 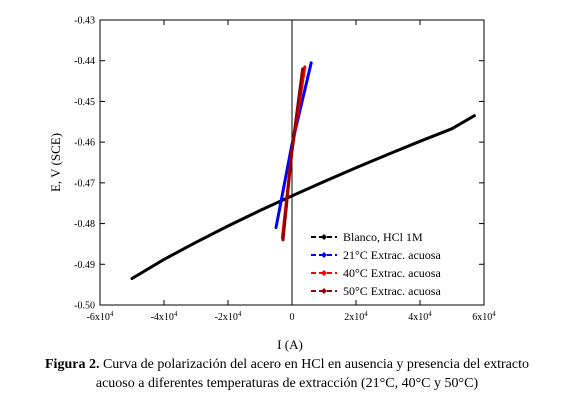 What do you see at coordinates (84, 143) in the screenshot?
I see `y-tick-label: -0.46` at bounding box center [84, 143].